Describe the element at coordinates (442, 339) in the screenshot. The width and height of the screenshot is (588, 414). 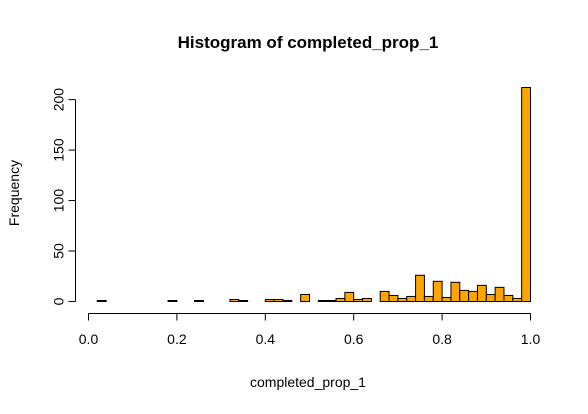
I see `x-tick-label: 0.8` at that location.